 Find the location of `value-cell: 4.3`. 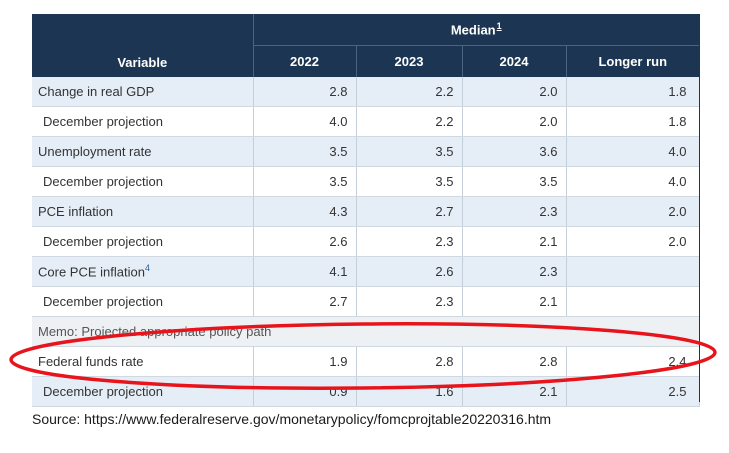

value-cell: 4.3 is located at coordinates (305, 211).